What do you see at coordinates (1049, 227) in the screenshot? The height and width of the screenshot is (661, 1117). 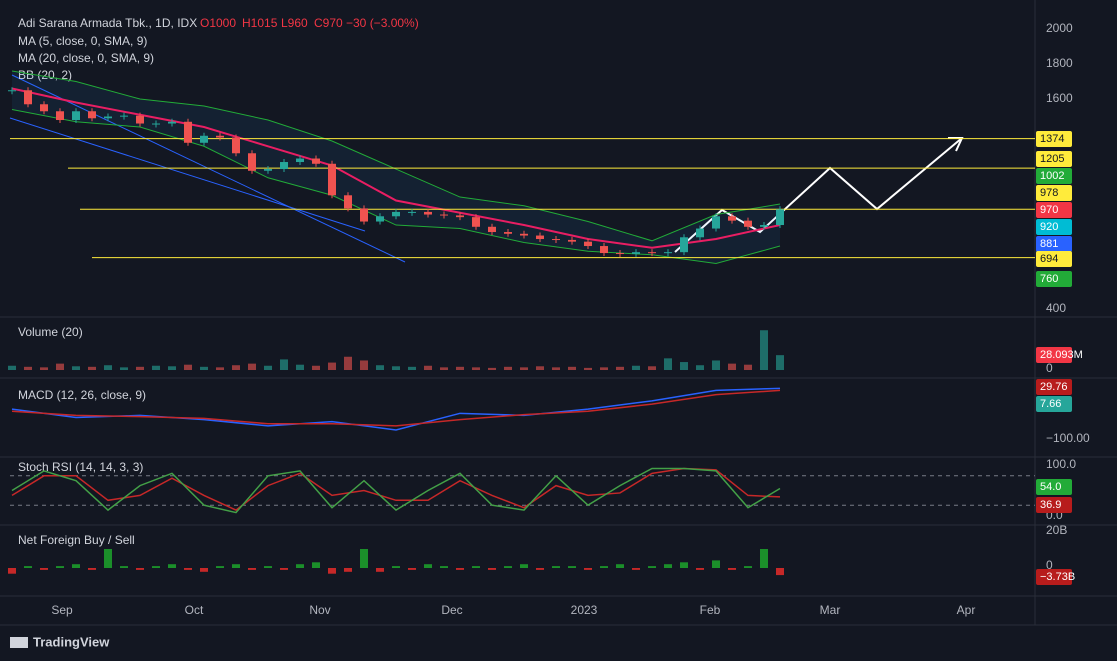 I see `price-tag: 920` at bounding box center [1049, 227].